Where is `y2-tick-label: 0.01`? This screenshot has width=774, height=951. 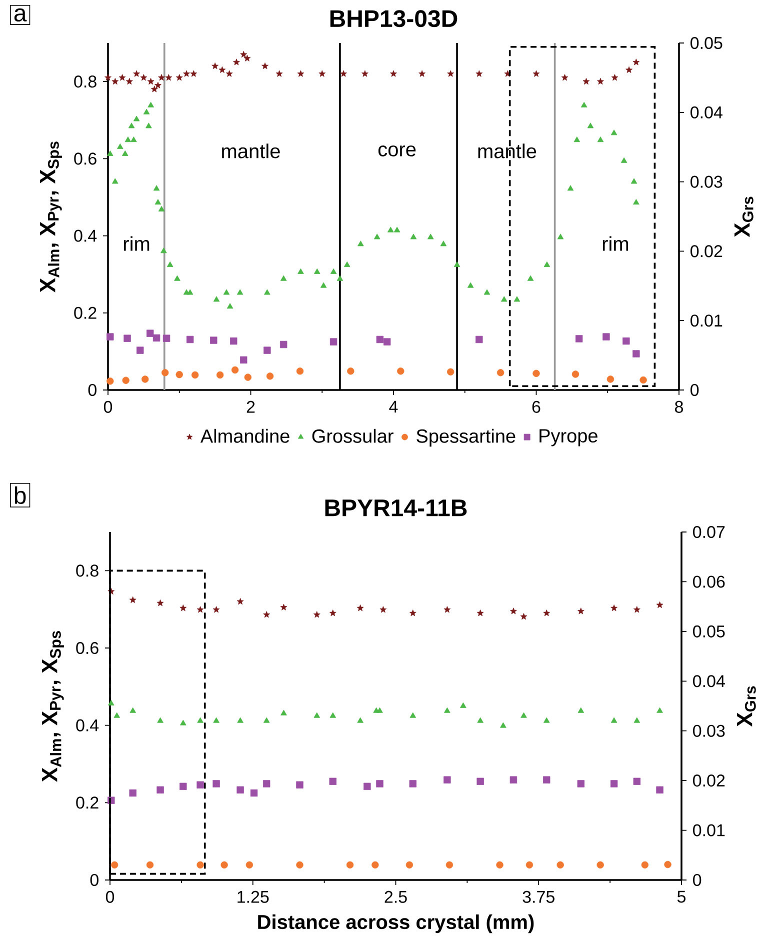 y2-tick-label: 0.01 is located at coordinates (709, 830).